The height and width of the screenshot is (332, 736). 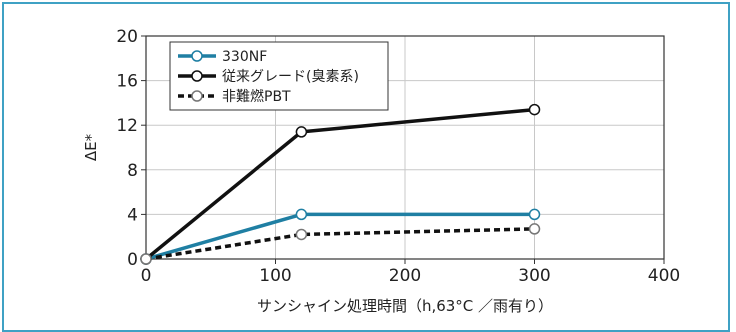 What do you see at coordinates (91, 147) in the screenshot?
I see `y-axis-label: ΔE*` at bounding box center [91, 147].